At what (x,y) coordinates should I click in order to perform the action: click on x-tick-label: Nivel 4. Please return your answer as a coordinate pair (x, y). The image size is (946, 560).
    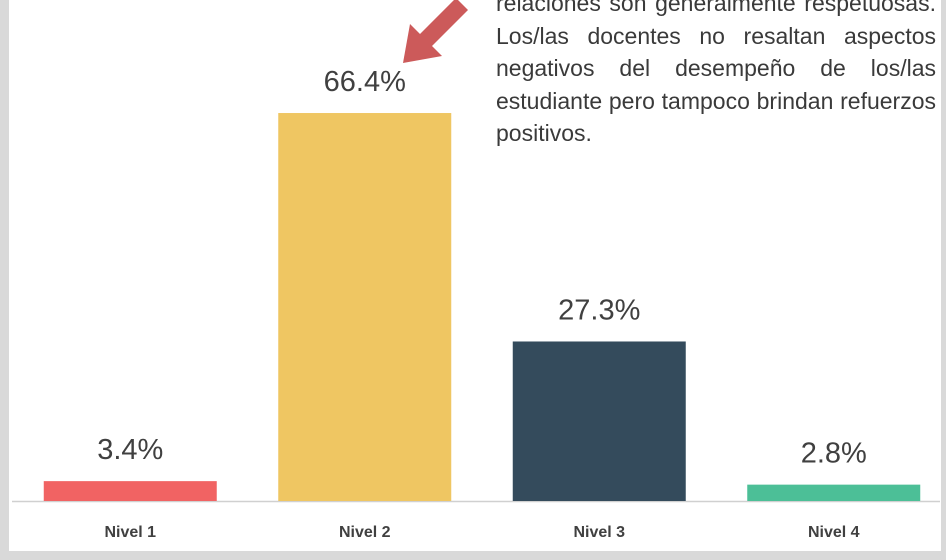
    Looking at the image, I should click on (834, 532).